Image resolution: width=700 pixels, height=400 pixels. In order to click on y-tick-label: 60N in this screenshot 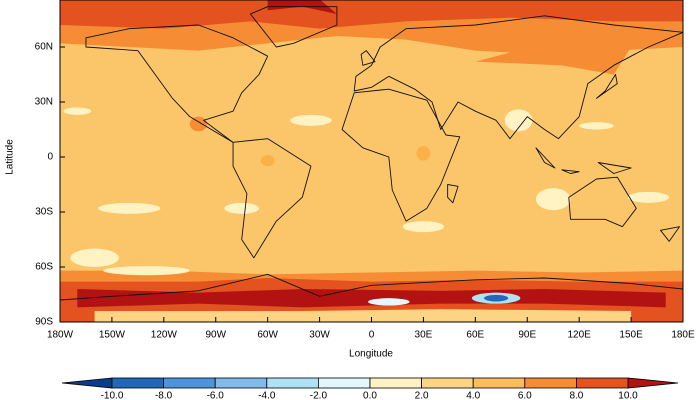, I will do `click(44, 47)`.